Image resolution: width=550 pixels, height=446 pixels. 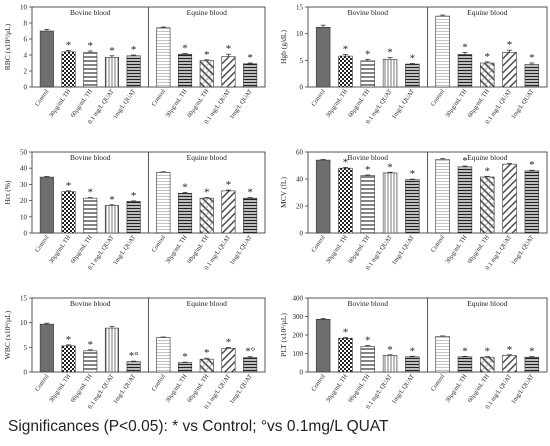 What do you see at coordinates (24, 201) in the screenshot?
I see `y-tick-label: 20` at bounding box center [24, 201].